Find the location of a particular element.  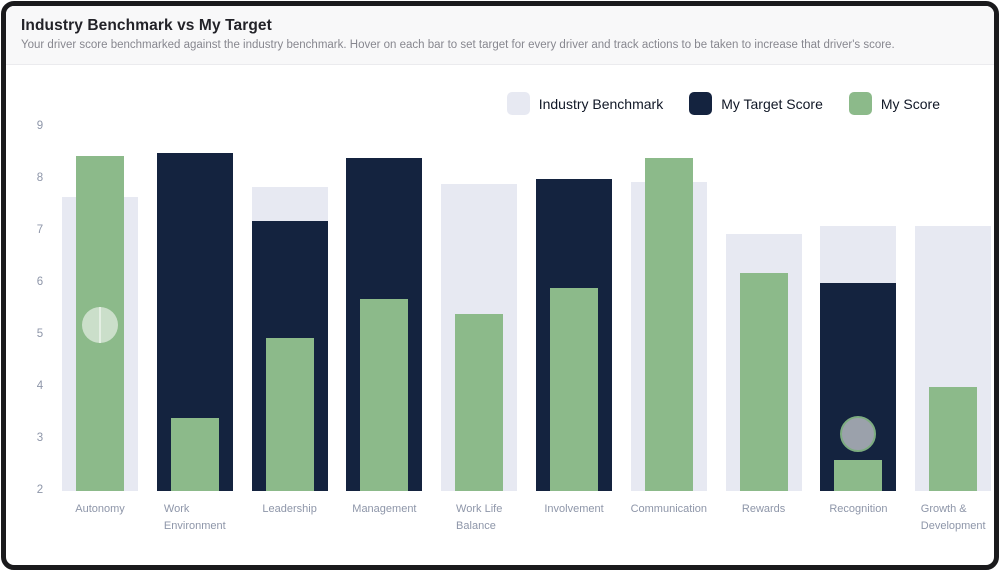

legend-label-my-score: My Score is located at coordinates (910, 103).